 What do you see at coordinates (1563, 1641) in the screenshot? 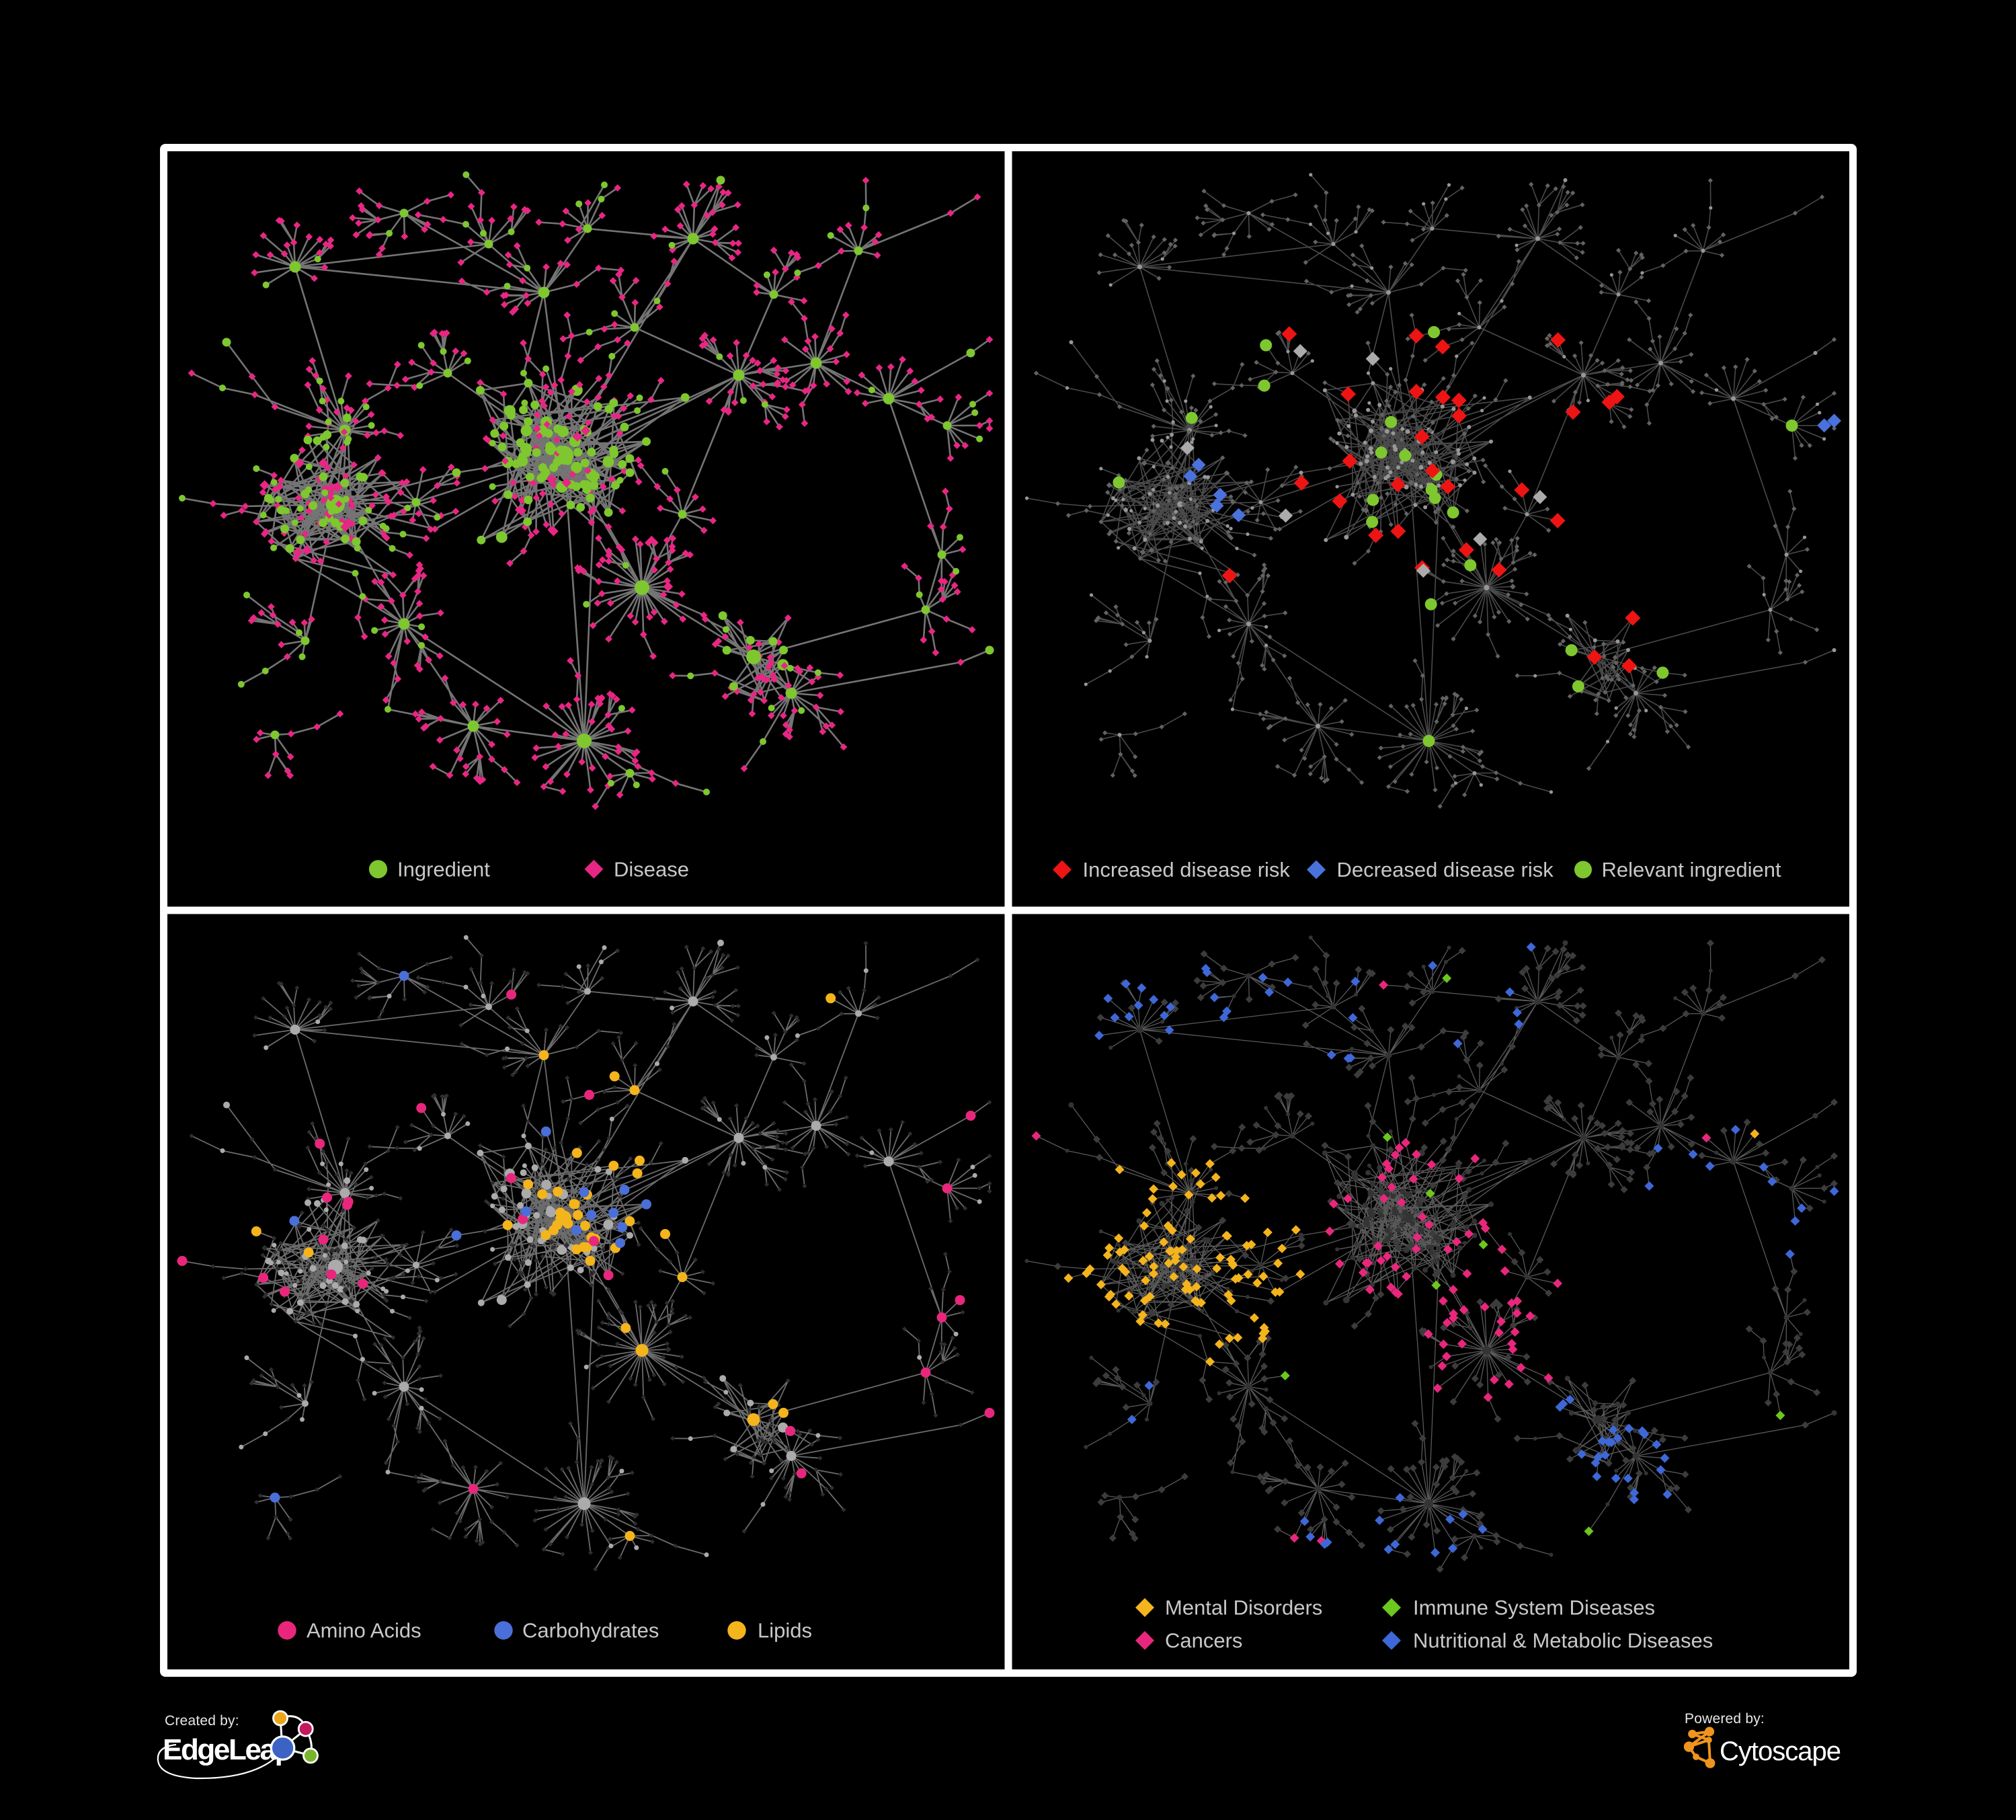
I see `svg-text:Nutritional & Metabolic Diseas: Nutritional & Metabolic Diseases` at bounding box center [1563, 1641].